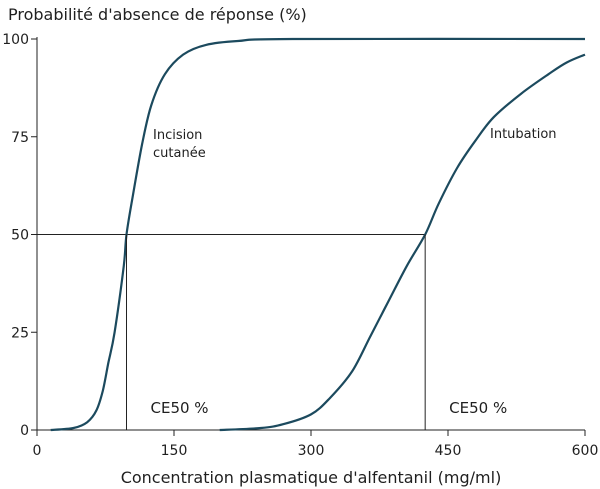  What do you see at coordinates (585, 451) in the screenshot?
I see `x-tick-label: 600` at bounding box center [585, 451].